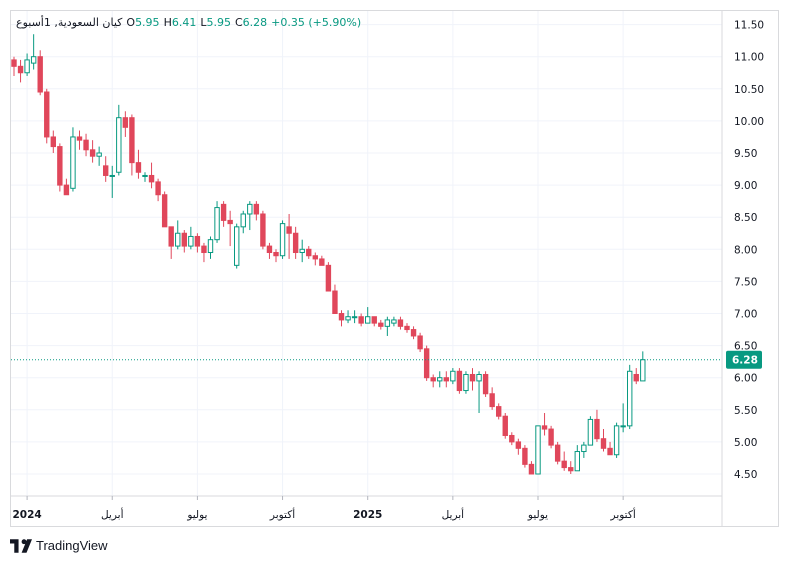  I want to click on x-tick-label: 2025, so click(367, 515).